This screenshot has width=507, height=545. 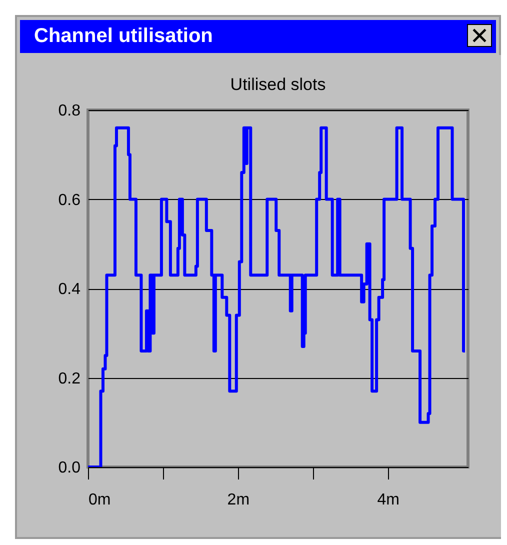 What do you see at coordinates (388, 500) in the screenshot?
I see `x-tick-label: 4m` at bounding box center [388, 500].